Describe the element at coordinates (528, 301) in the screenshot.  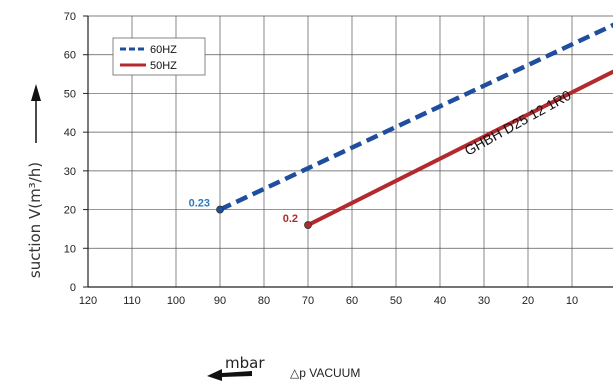
I see `x-tick-label: 20` at that location.